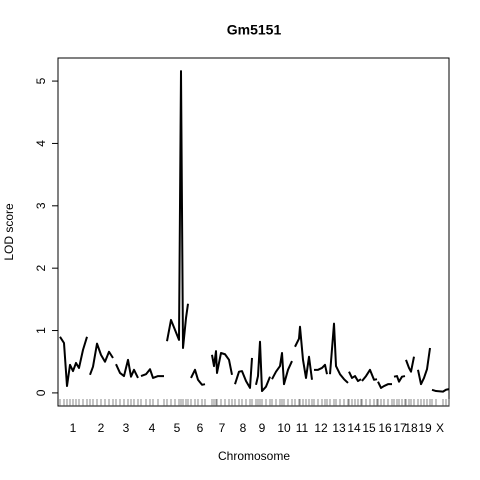  Describe the element at coordinates (9, 232) in the screenshot. I see `y-axis-label: LOD score` at that location.